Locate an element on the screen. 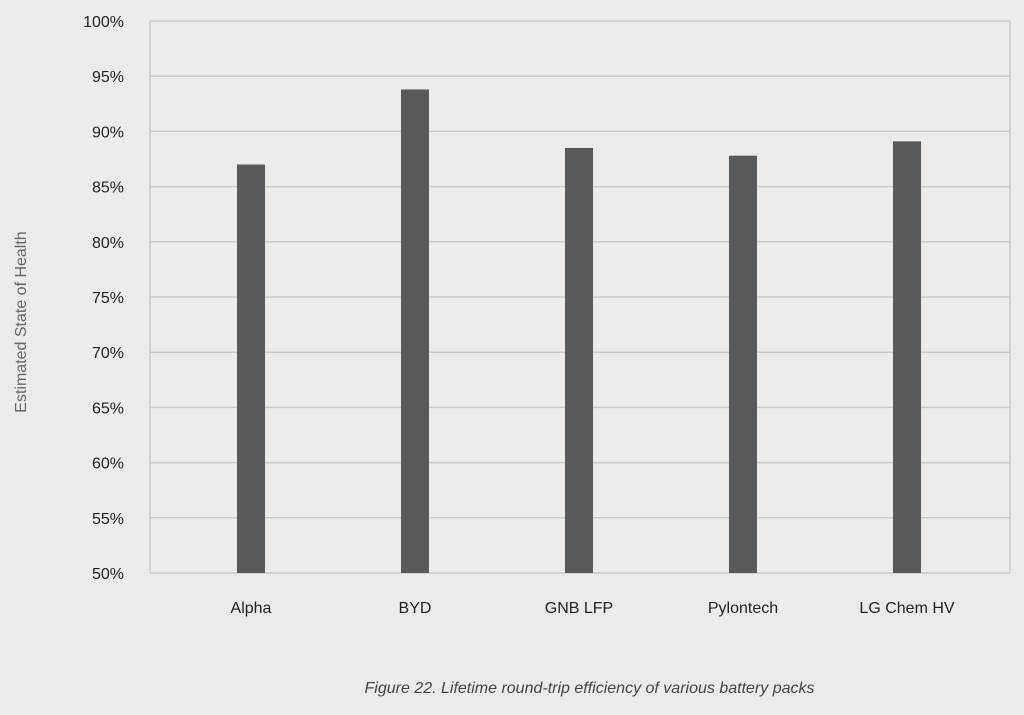  y-tick-label: 80% is located at coordinates (108, 243).